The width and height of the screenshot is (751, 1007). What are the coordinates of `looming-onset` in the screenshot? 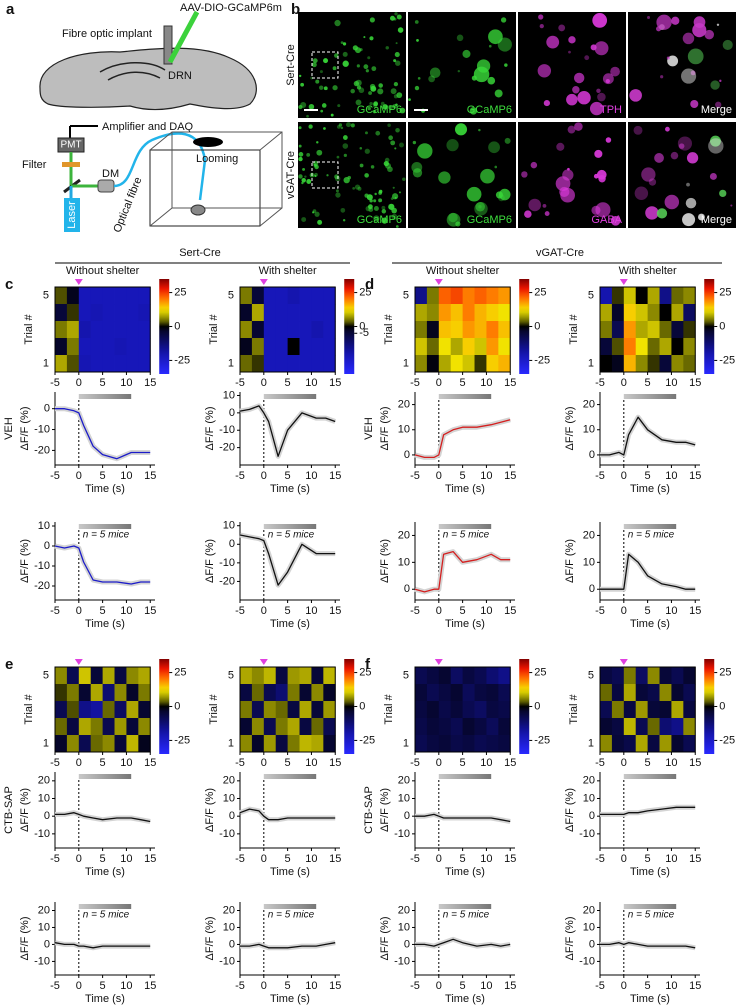 It's located at (263, 282).